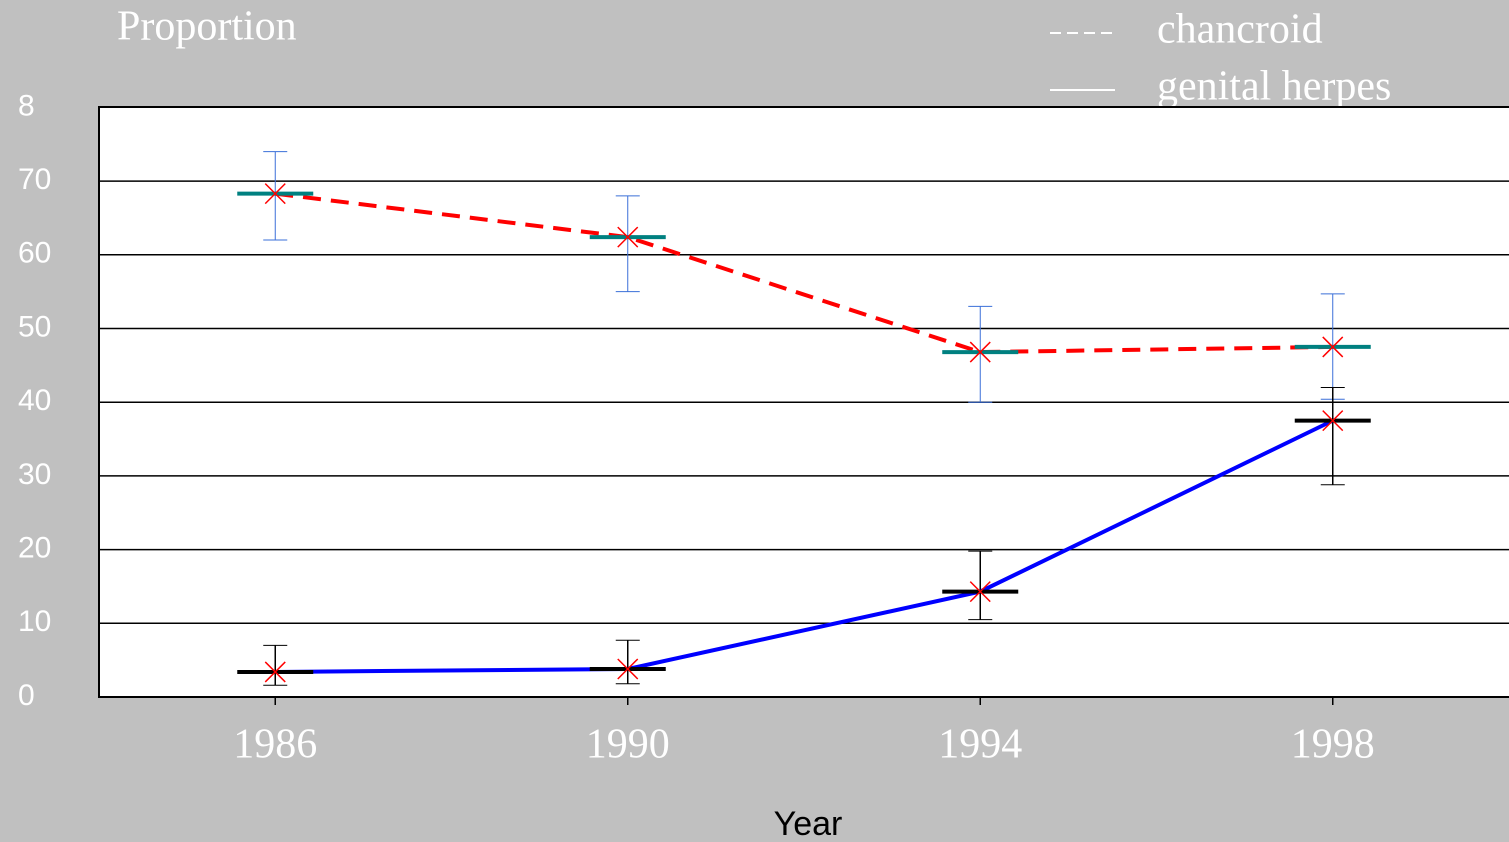 This screenshot has width=1509, height=842. What do you see at coordinates (26, 695) in the screenshot?
I see `y-tick-label: 0` at bounding box center [26, 695].